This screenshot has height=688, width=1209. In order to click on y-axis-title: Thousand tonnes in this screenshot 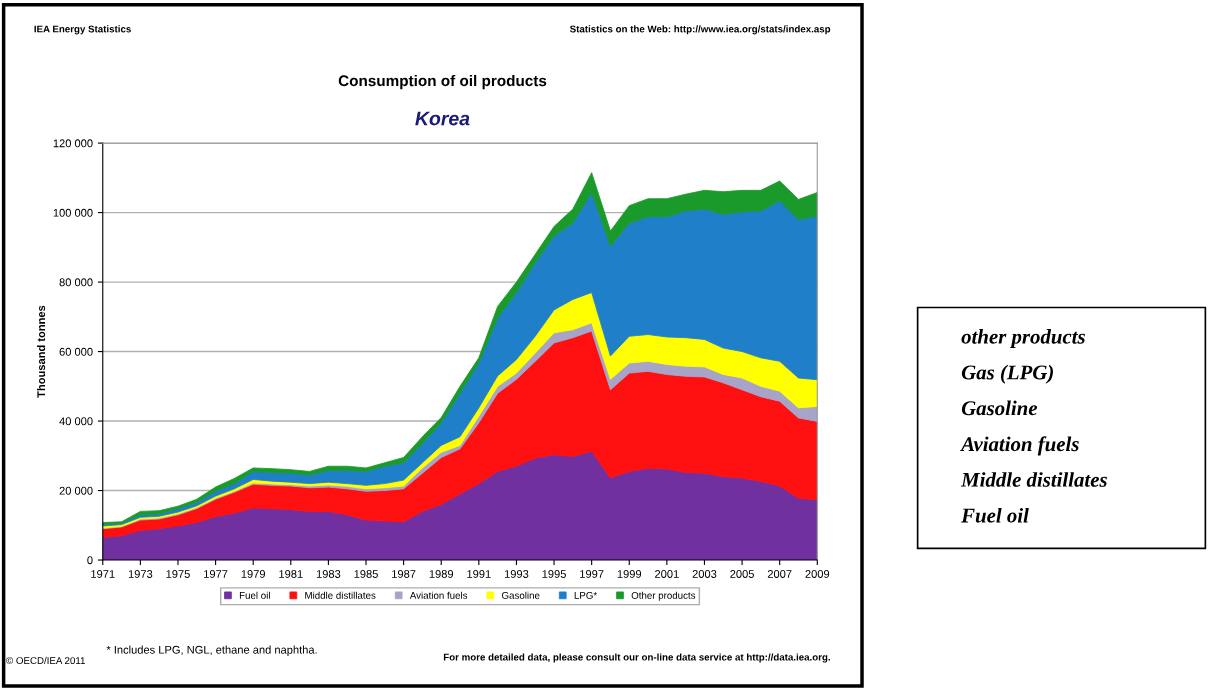, I will do `click(41, 351)`.